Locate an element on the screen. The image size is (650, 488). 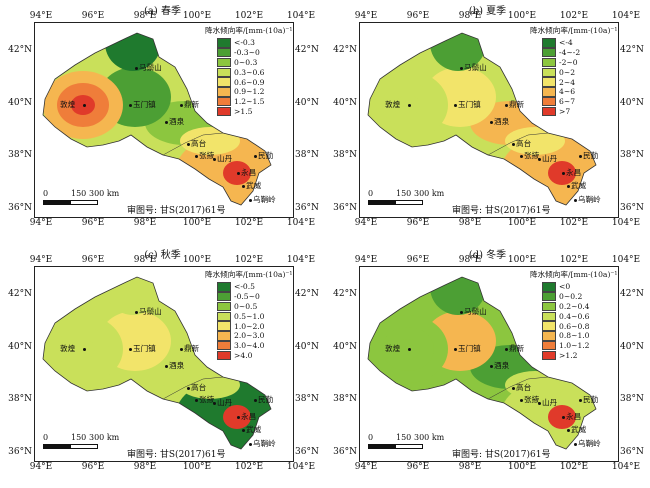
lat-tick-left: 40°N is located at coordinates (345, 103).